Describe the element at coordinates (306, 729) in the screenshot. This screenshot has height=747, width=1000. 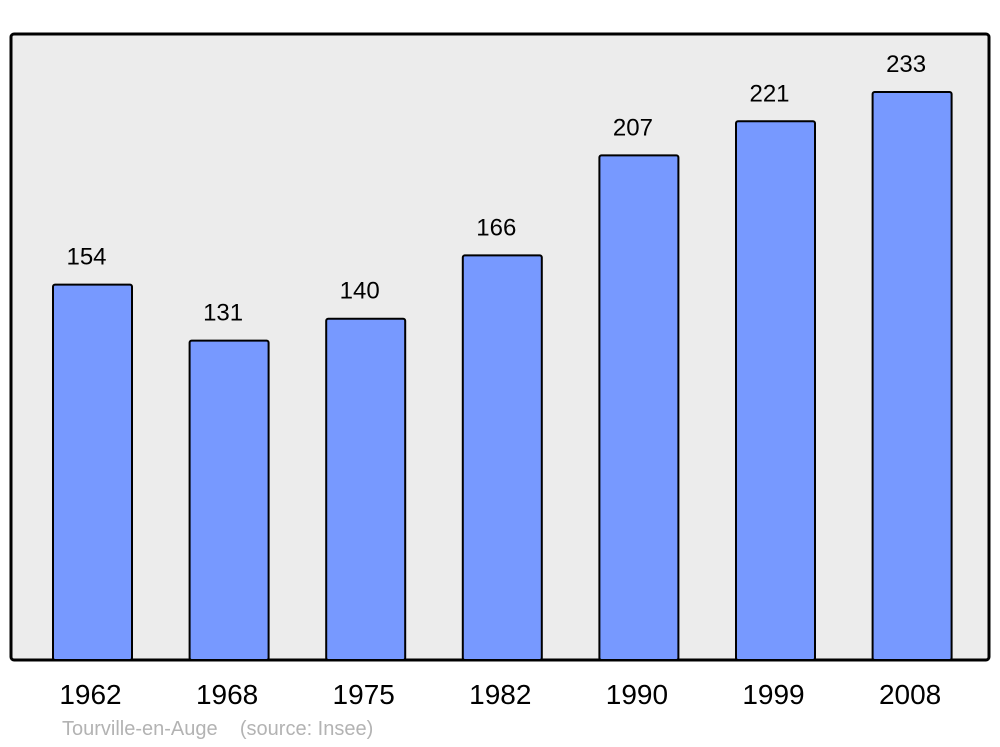
I see `source-note: (source: Insee)` at that location.